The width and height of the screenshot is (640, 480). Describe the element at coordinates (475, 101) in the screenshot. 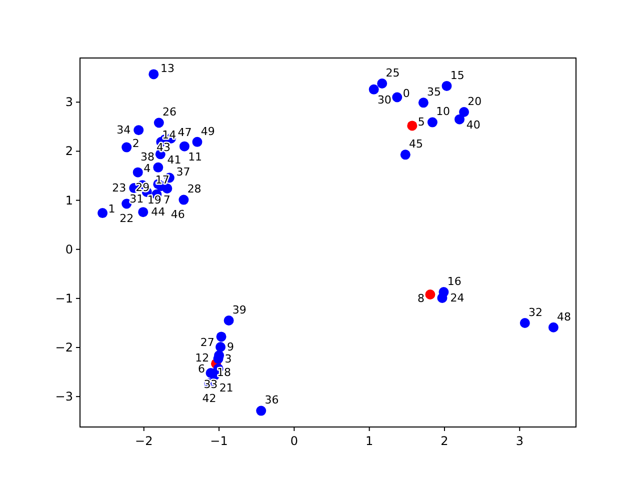

I see `annotation: 20` at that location.